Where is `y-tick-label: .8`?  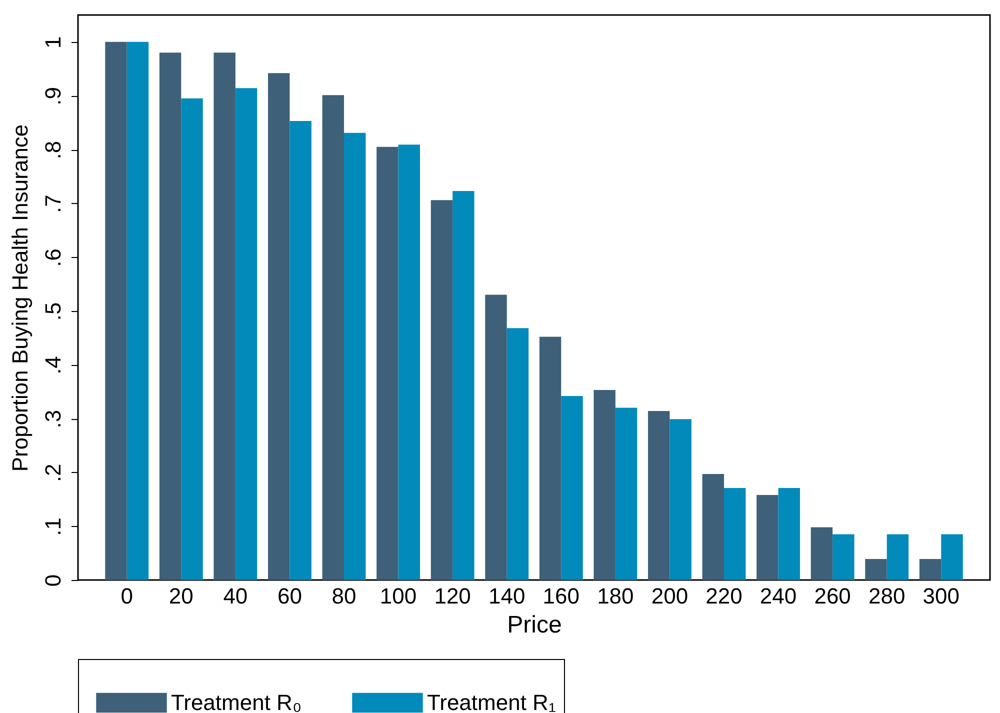 y-tick-label: .8 is located at coordinates (53, 150).